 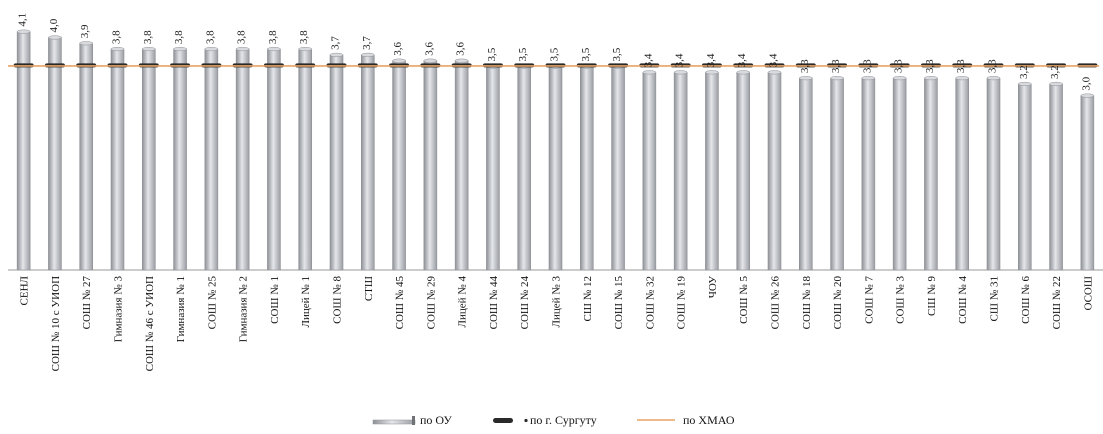 What do you see at coordinates (1086, 83) in the screenshot?
I see `value-label: 3,0` at bounding box center [1086, 83].